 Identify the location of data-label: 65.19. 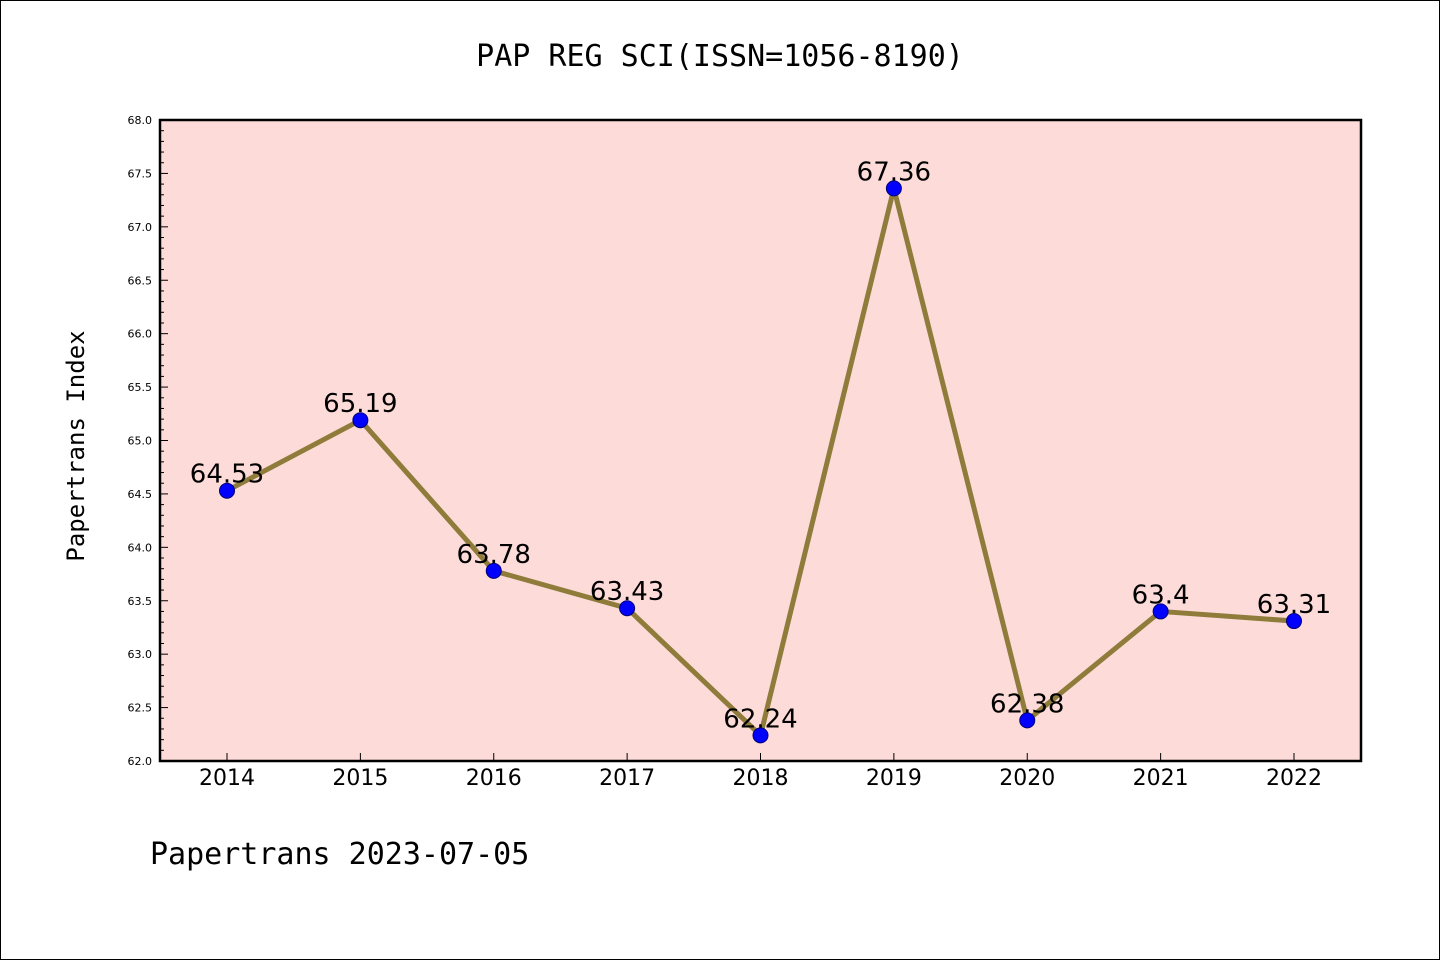
(360, 404).